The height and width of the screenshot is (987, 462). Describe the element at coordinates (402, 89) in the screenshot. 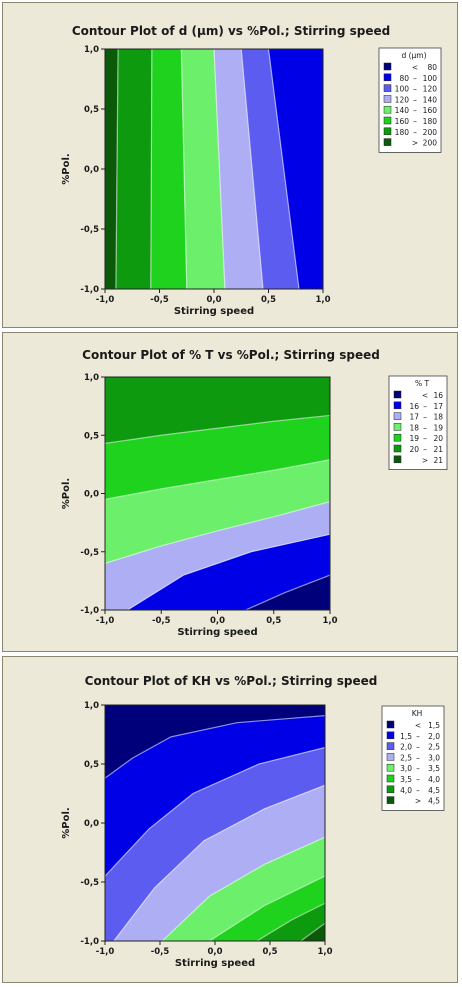

I see `legend-low: 100` at that location.